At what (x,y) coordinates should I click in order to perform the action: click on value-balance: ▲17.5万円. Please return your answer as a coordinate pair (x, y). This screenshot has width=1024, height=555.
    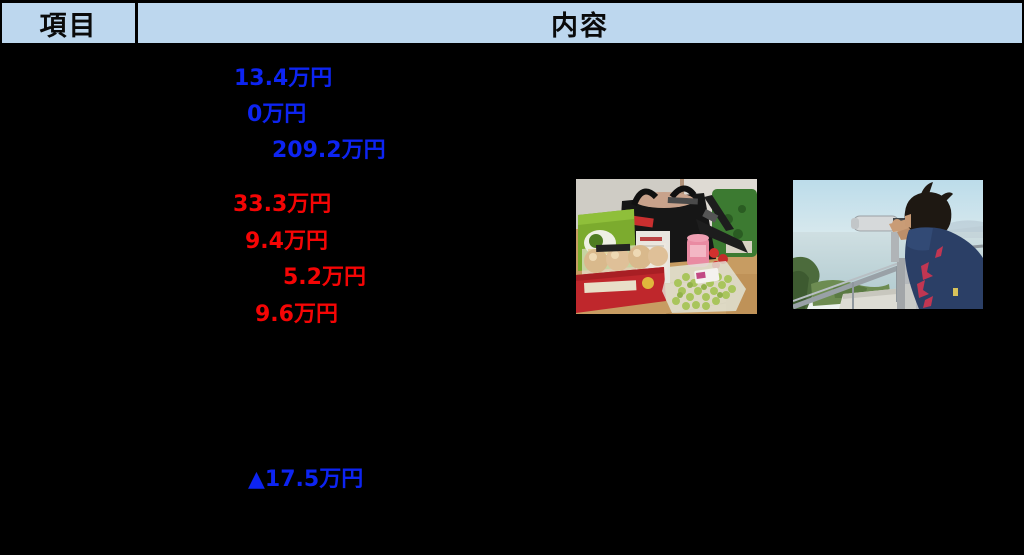
    Looking at the image, I should click on (306, 479).